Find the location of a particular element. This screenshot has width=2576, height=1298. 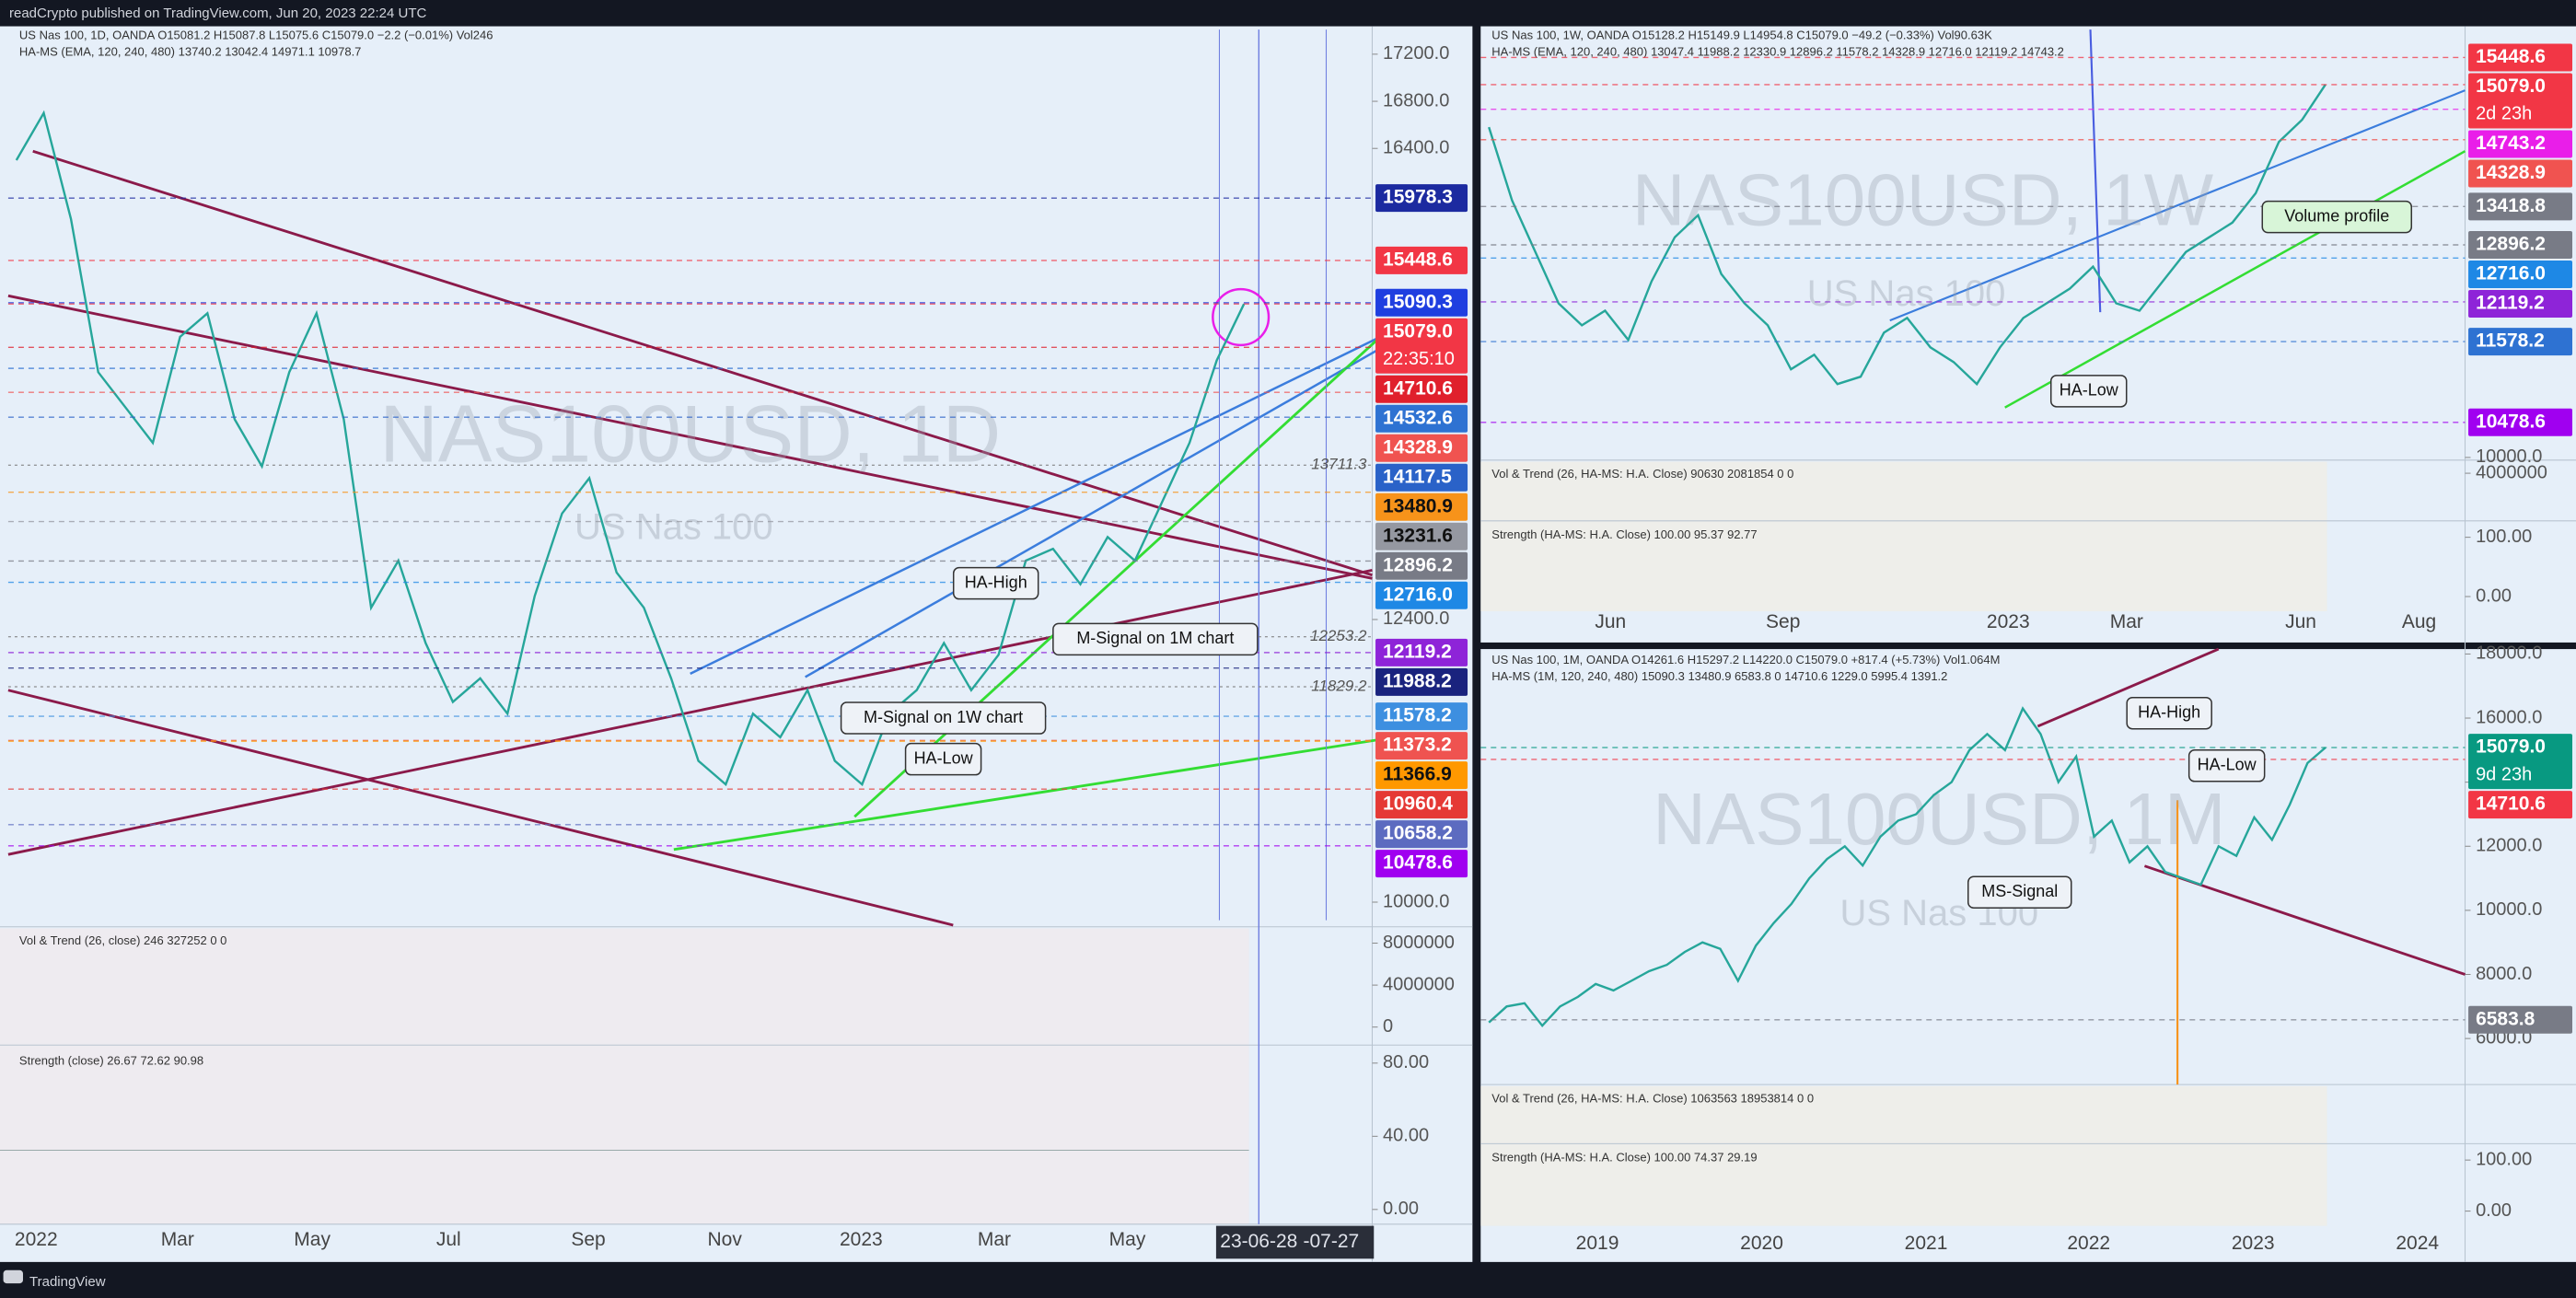

price-label: 14532.6 is located at coordinates (1418, 417).